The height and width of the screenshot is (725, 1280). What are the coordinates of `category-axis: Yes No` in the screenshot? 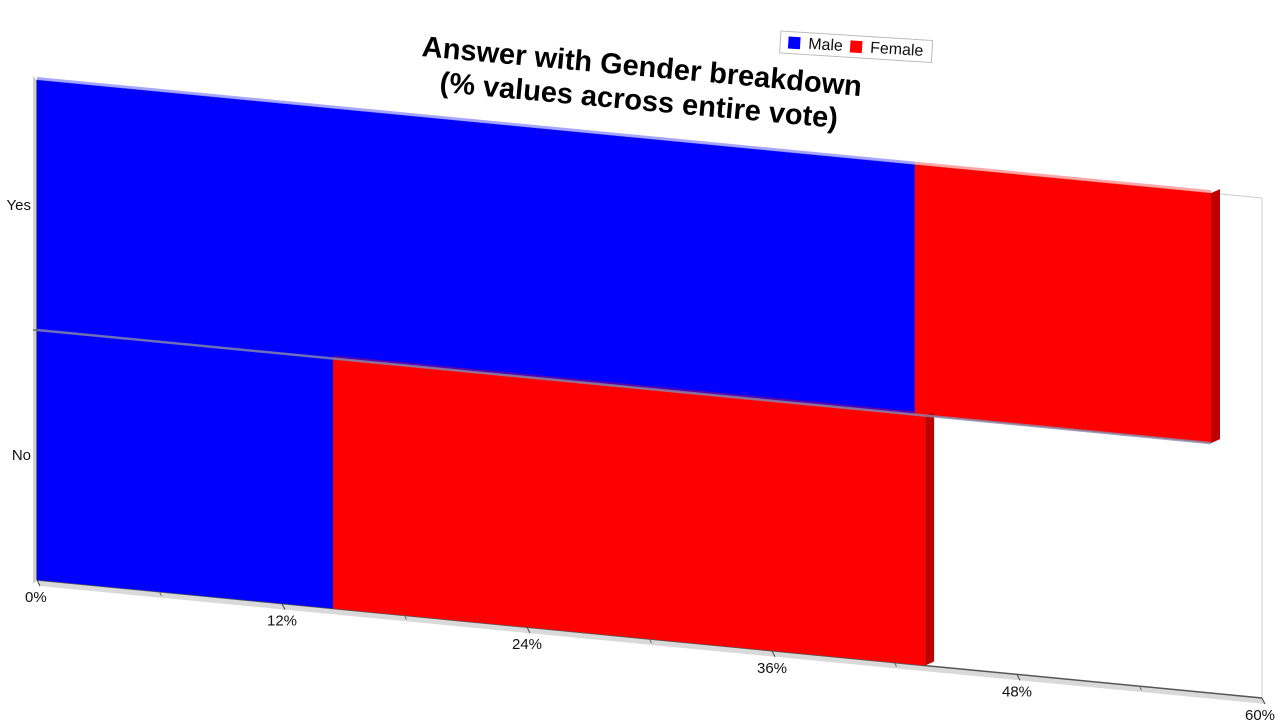 It's located at (22, 330).